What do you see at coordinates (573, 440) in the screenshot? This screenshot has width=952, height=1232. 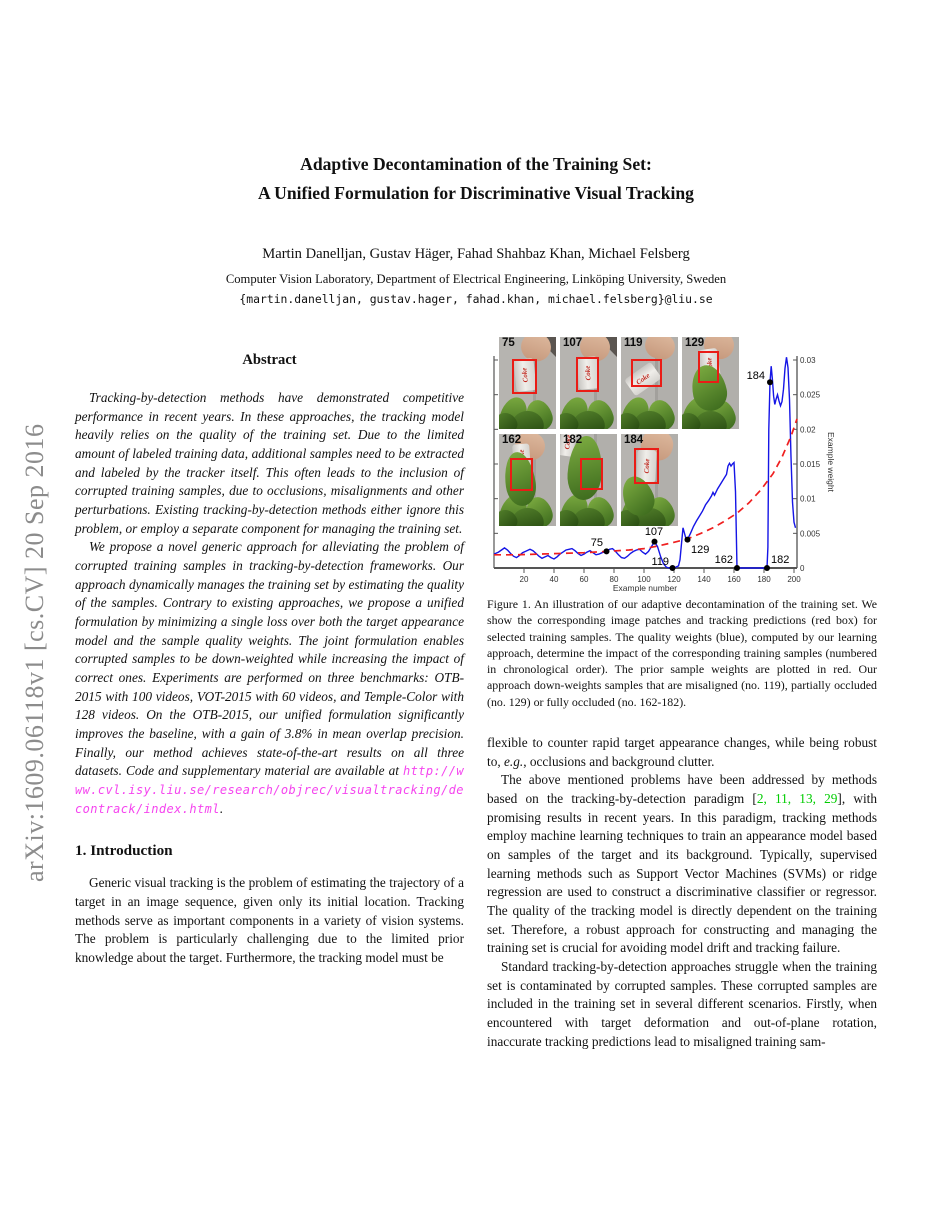 I see `patch-frame-number: 182` at bounding box center [573, 440].